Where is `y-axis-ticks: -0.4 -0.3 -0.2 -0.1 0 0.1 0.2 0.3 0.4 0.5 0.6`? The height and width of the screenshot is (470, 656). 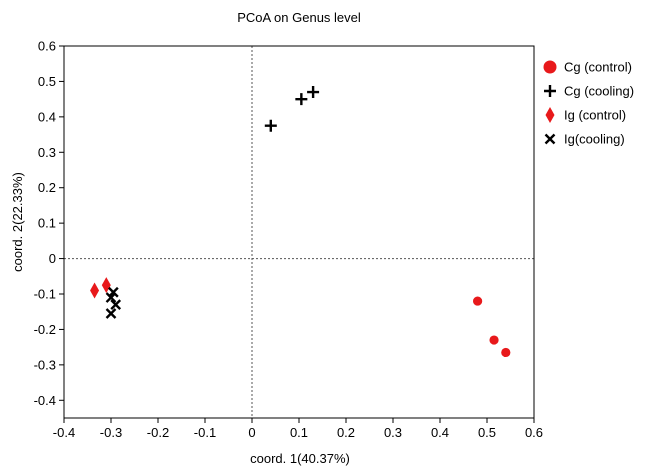
y-axis-ticks: -0.4 -0.3 -0.2 -0.1 0 0.1 0.2 0.3 0.4 0.5 0.6 is located at coordinates (49, 223).